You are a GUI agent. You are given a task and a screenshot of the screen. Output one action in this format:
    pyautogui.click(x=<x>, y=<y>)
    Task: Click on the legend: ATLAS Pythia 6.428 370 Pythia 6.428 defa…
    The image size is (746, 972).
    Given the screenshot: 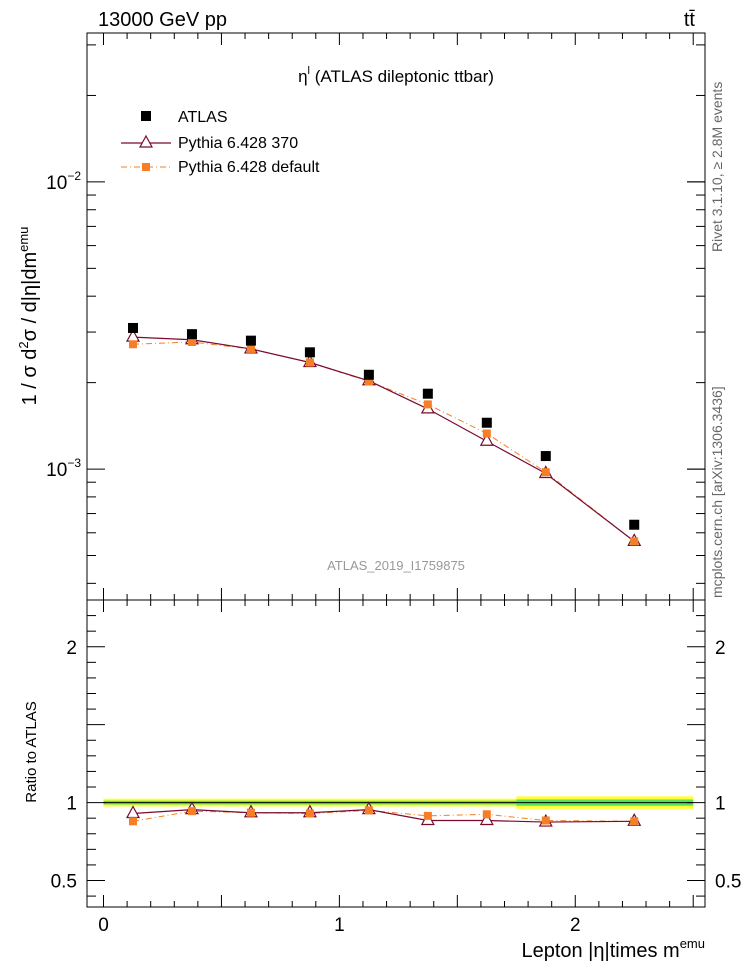 What is the action you would take?
    pyautogui.click(x=220, y=142)
    